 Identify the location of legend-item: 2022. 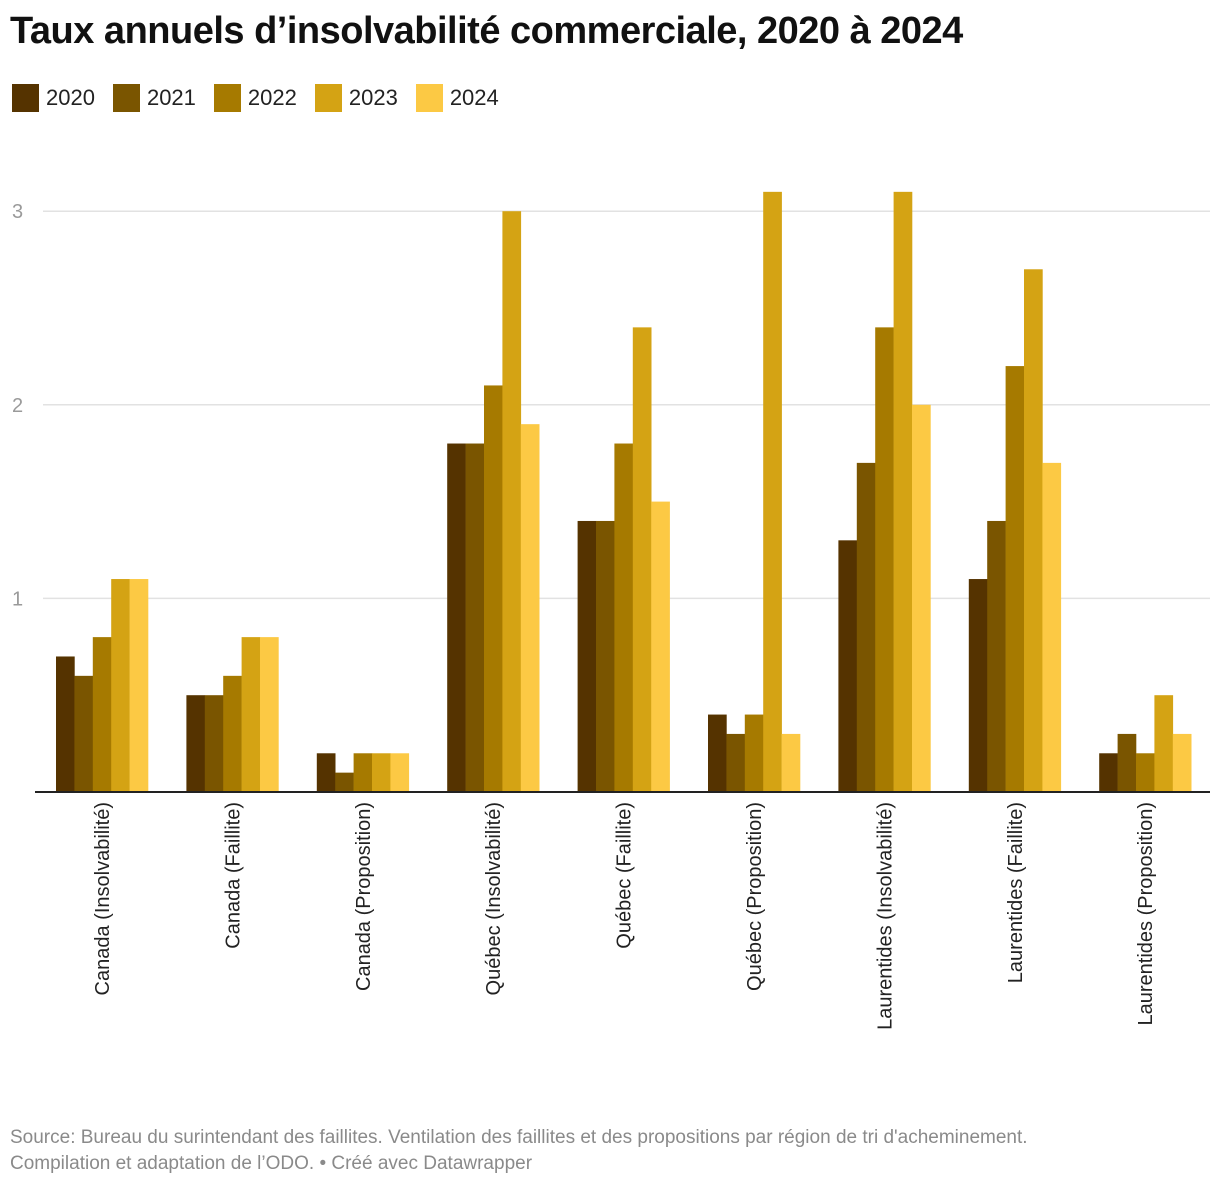
(255, 98).